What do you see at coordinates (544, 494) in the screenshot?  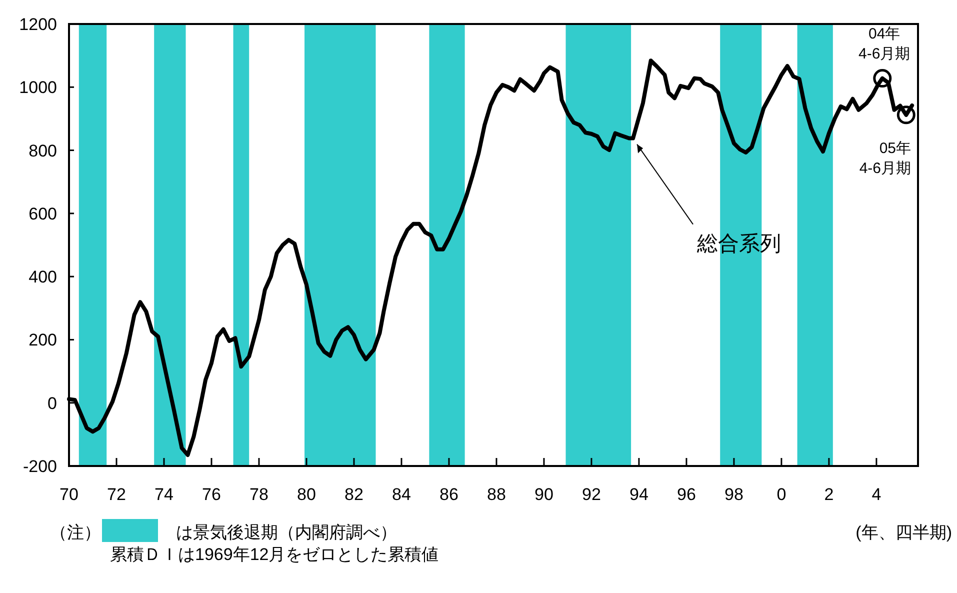 I see `x-tick-label: 90` at bounding box center [544, 494].